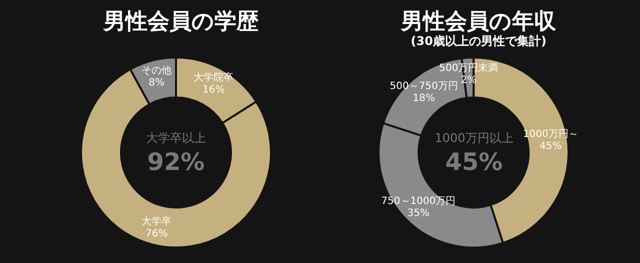 This screenshot has height=263, width=640. Describe the element at coordinates (157, 222) in the screenshot. I see `slice-label: 大学卒` at that location.